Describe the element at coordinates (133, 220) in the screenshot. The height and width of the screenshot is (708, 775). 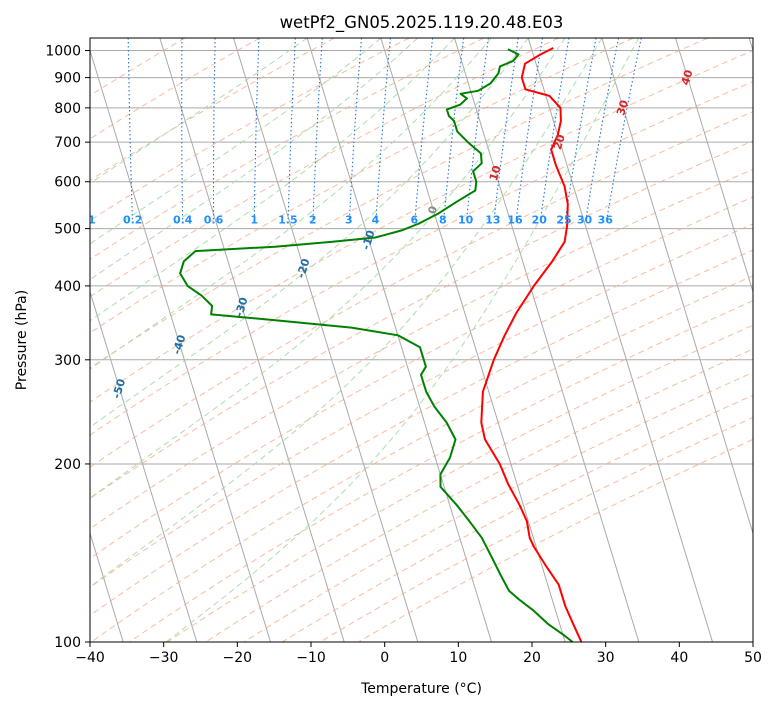
I see `mixing-ratio-label: 0.2` at that location.